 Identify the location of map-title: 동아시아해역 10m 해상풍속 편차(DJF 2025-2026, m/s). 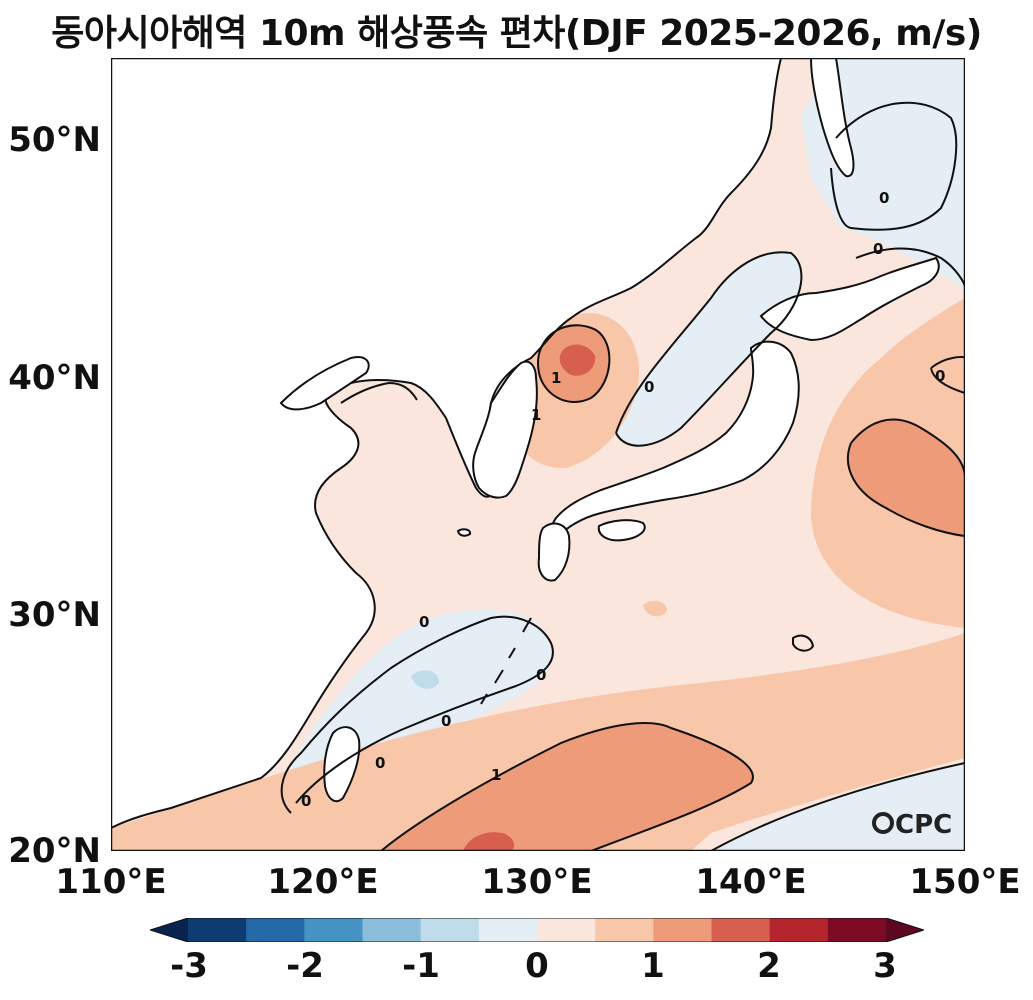
(516, 33).